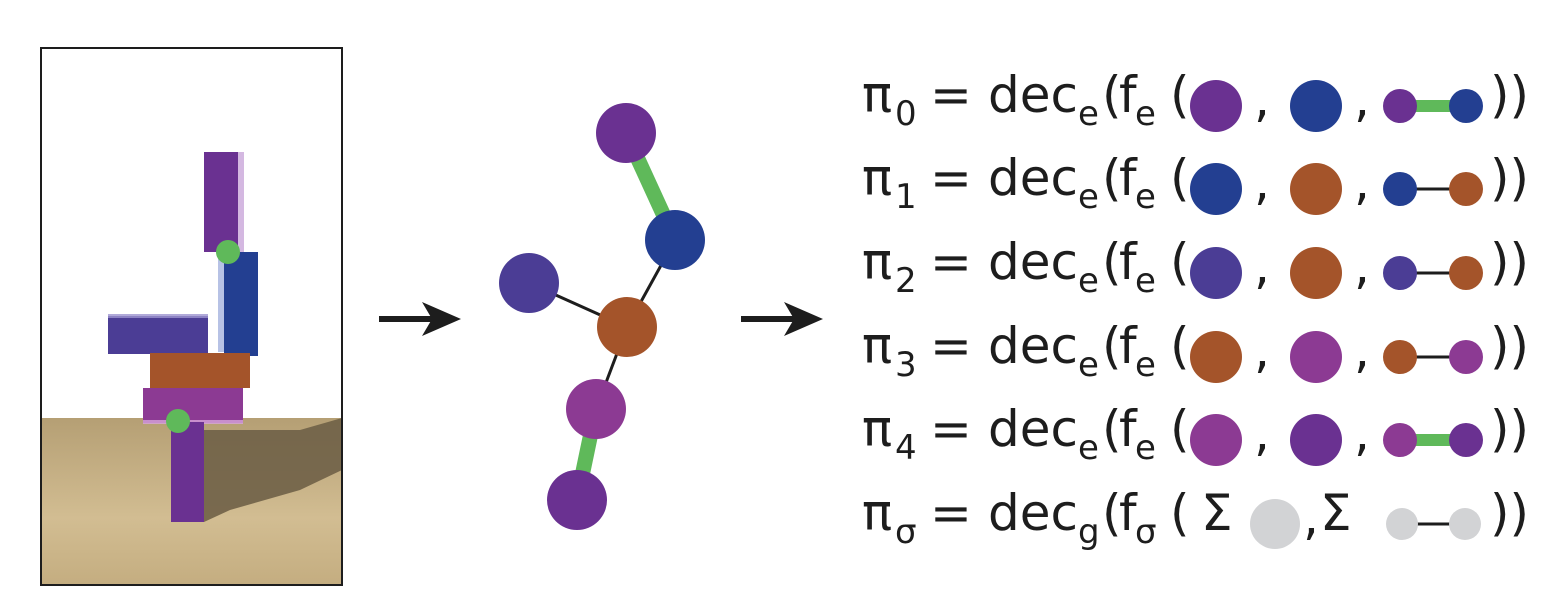 The height and width of the screenshot is (606, 1558). What do you see at coordinates (1146, 532) in the screenshot?
I see `f-subscript: σ` at bounding box center [1146, 532].